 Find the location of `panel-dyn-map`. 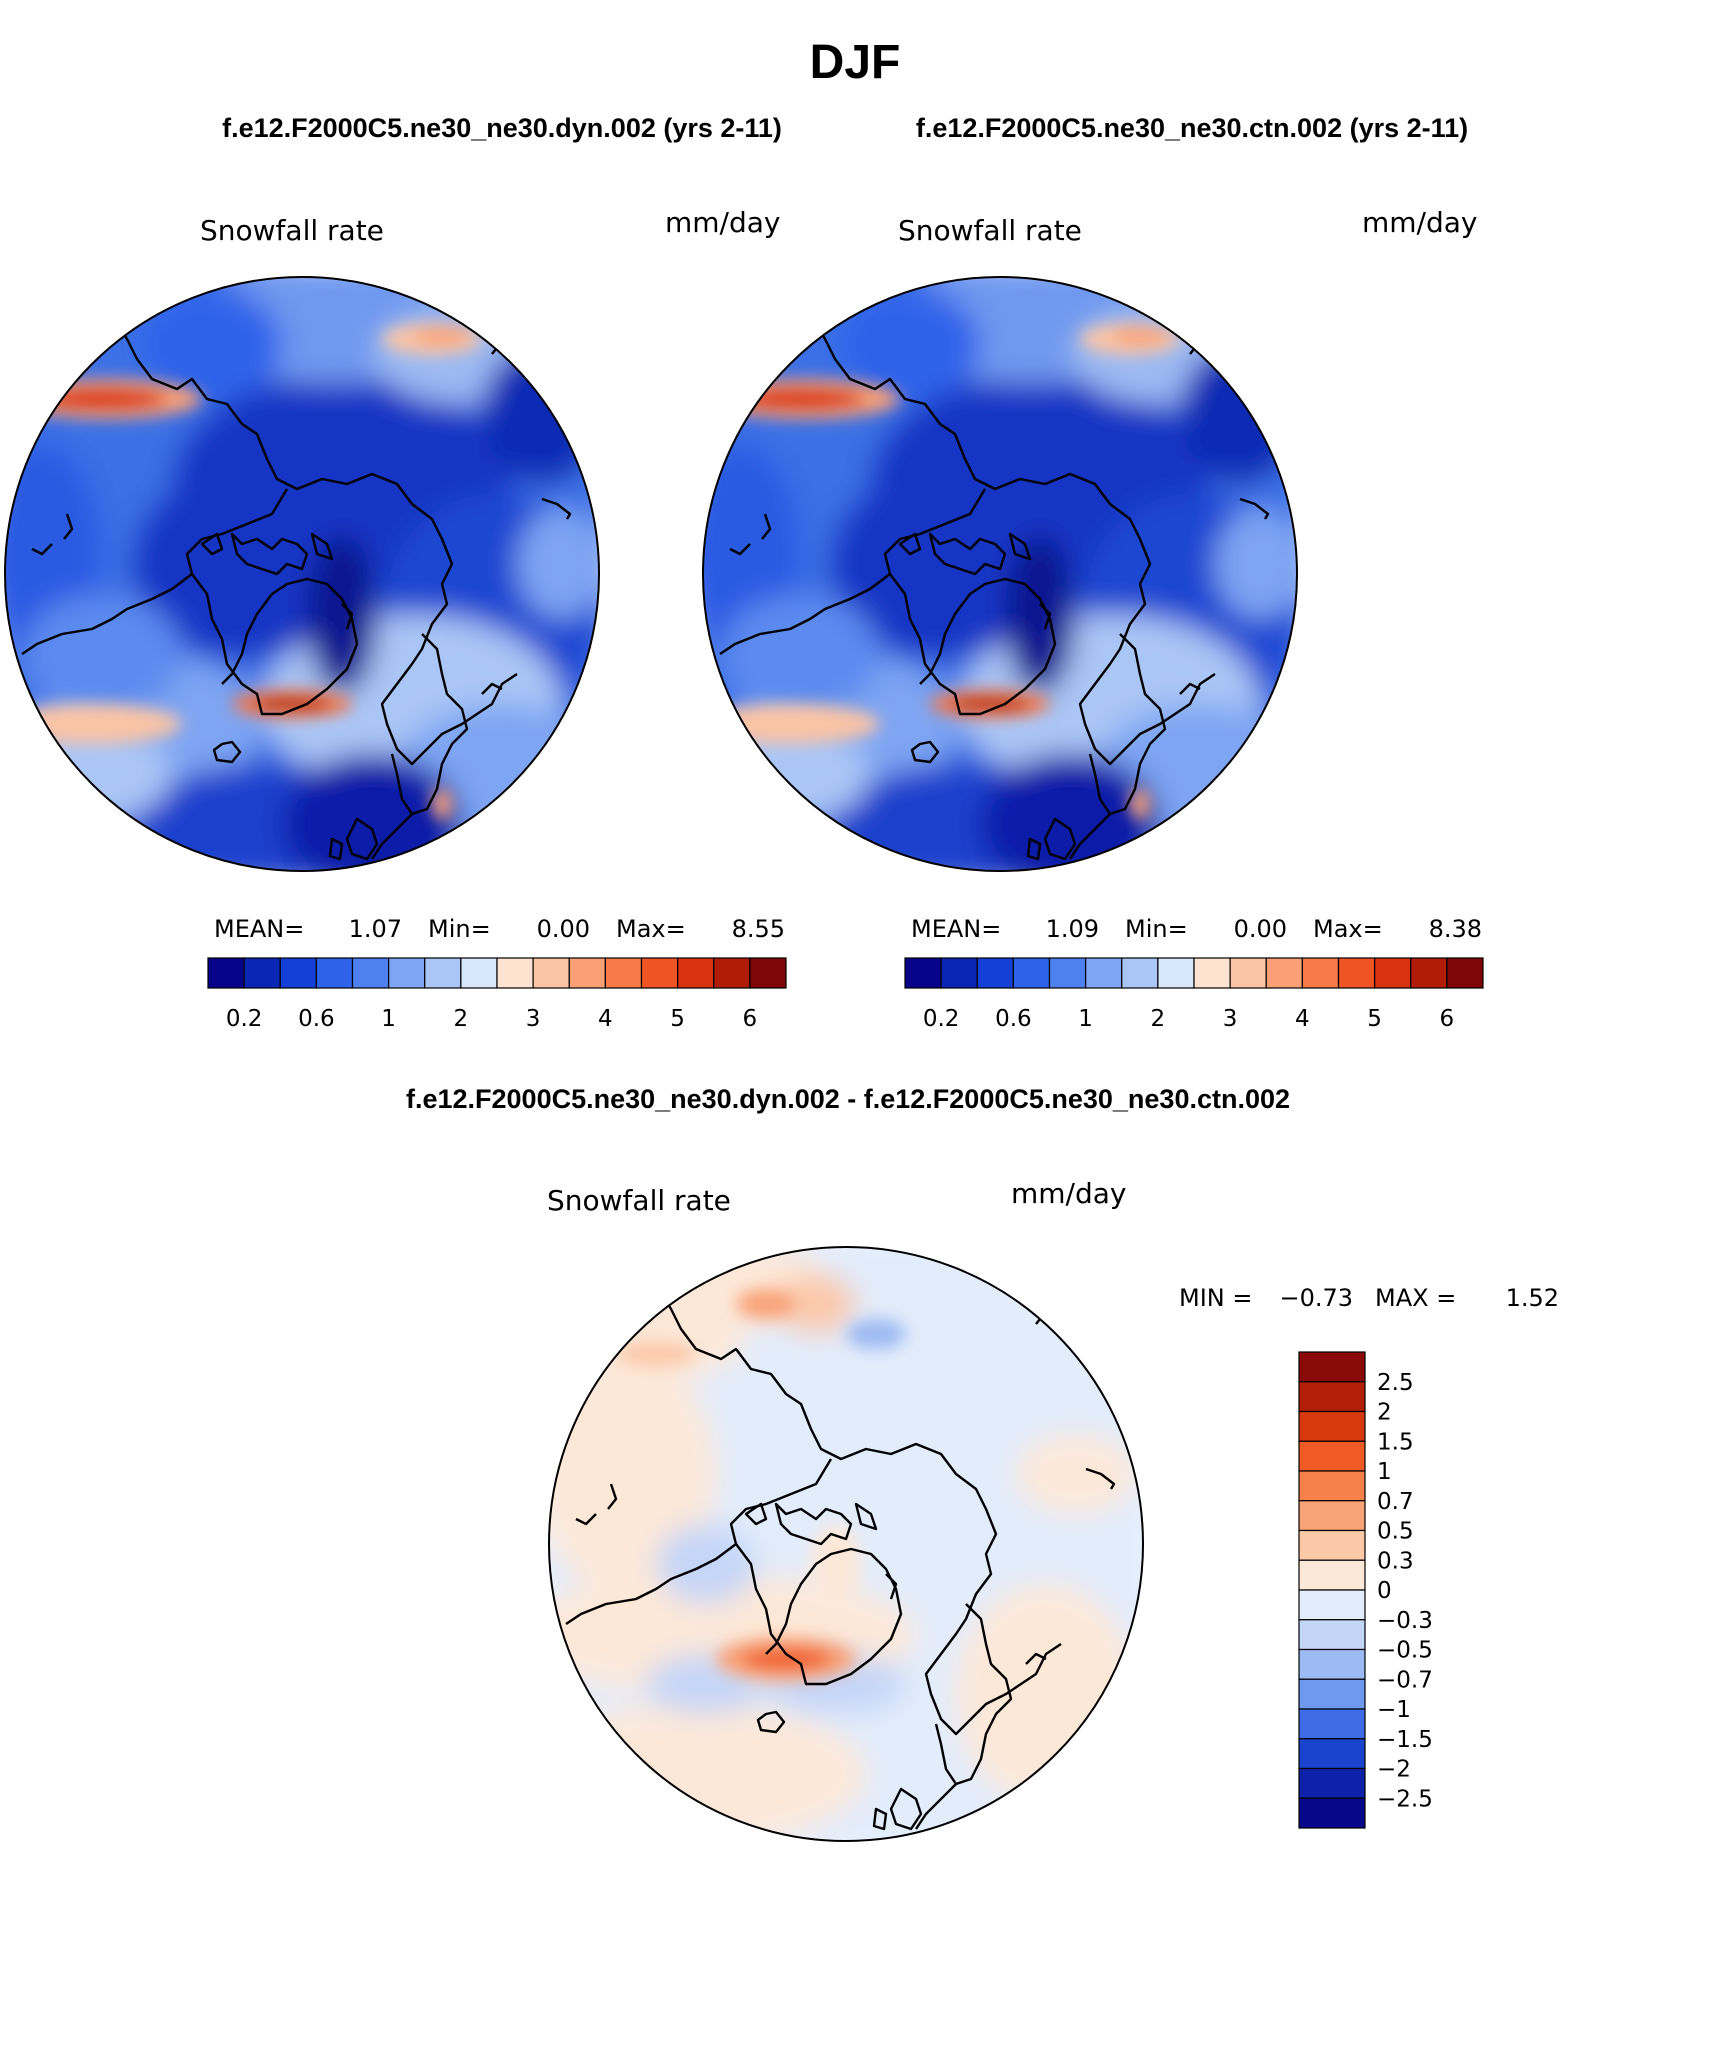

panel-dyn-map is located at coordinates (306, 579).